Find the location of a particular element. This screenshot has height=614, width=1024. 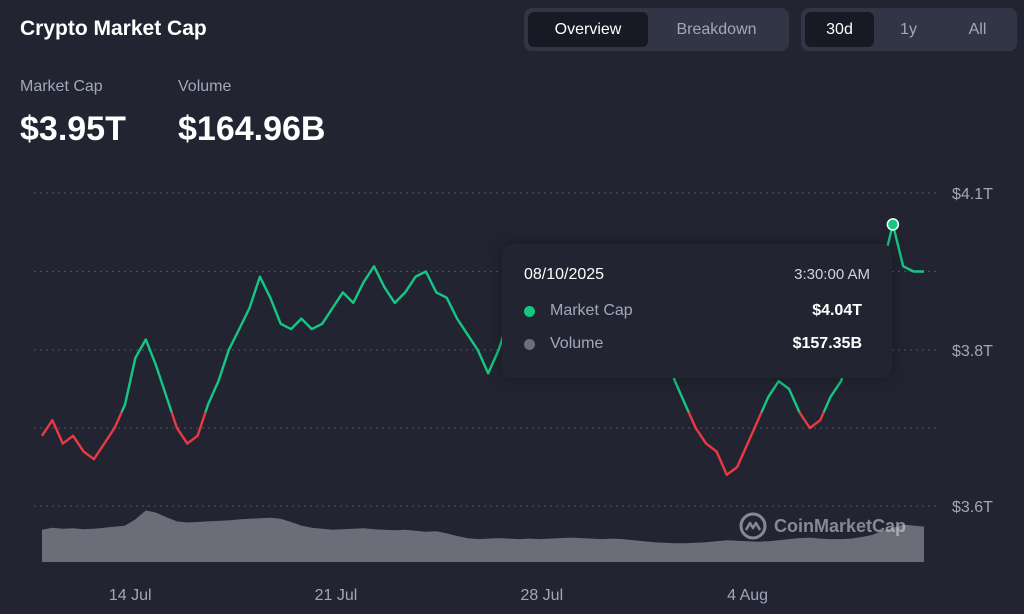

range-30d-button: 30d is located at coordinates (839, 29).